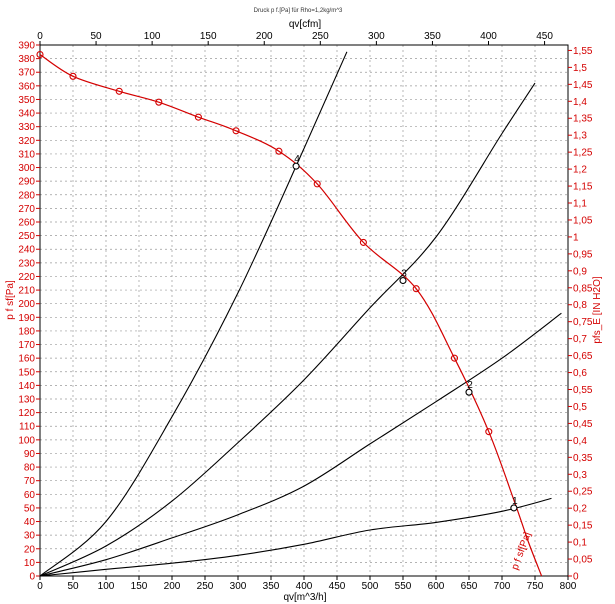 This screenshot has width=615, height=604. Describe the element at coordinates (580, 102) in the screenshot. I see `y-right-tick-label: 1,4` at that location.